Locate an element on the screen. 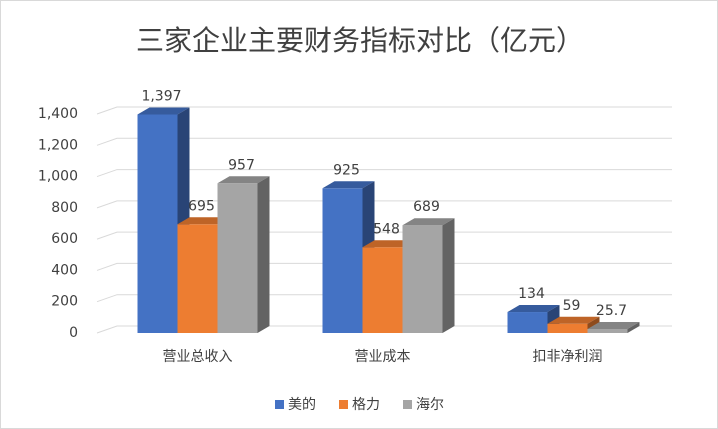 The width and height of the screenshot is (718, 429). data-label: 957 is located at coordinates (241, 165).